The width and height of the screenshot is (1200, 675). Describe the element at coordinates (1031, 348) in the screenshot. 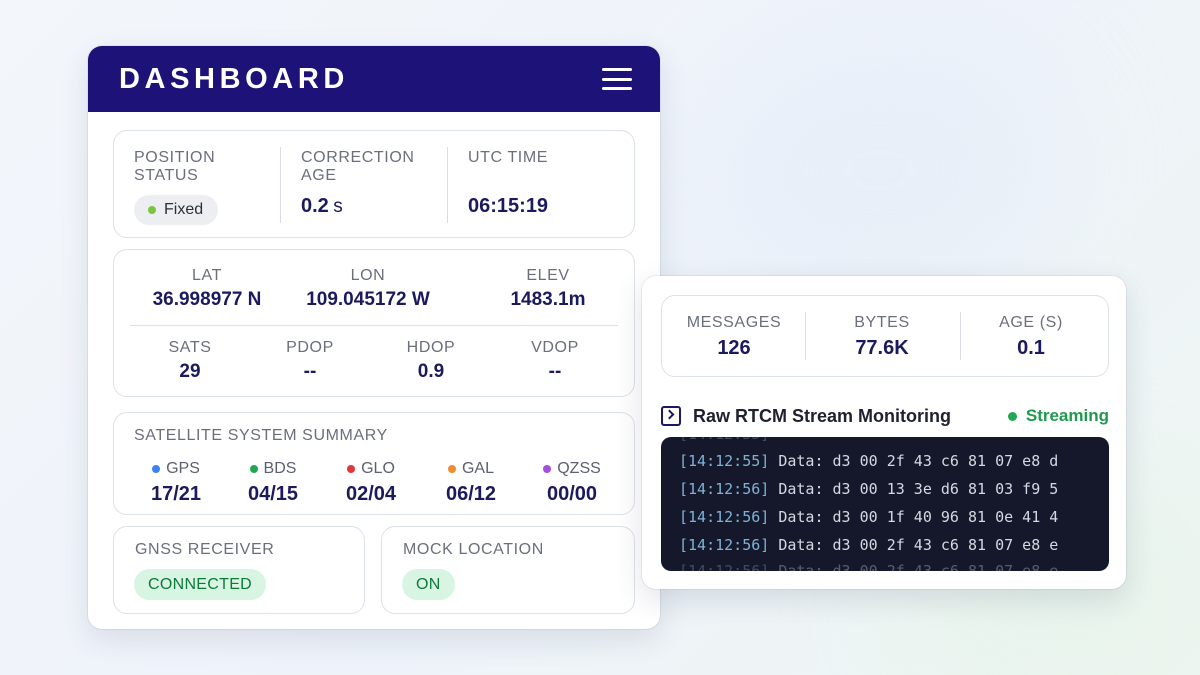

I see `age-value: 0.1` at that location.